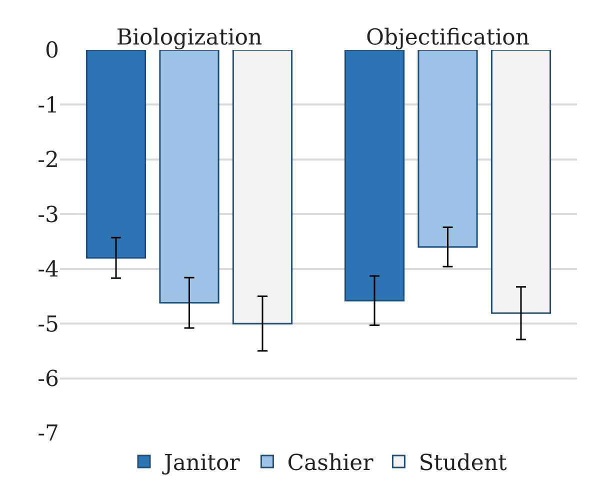  Describe the element at coordinates (201, 463) in the screenshot. I see `legend-label: Janitor` at that location.